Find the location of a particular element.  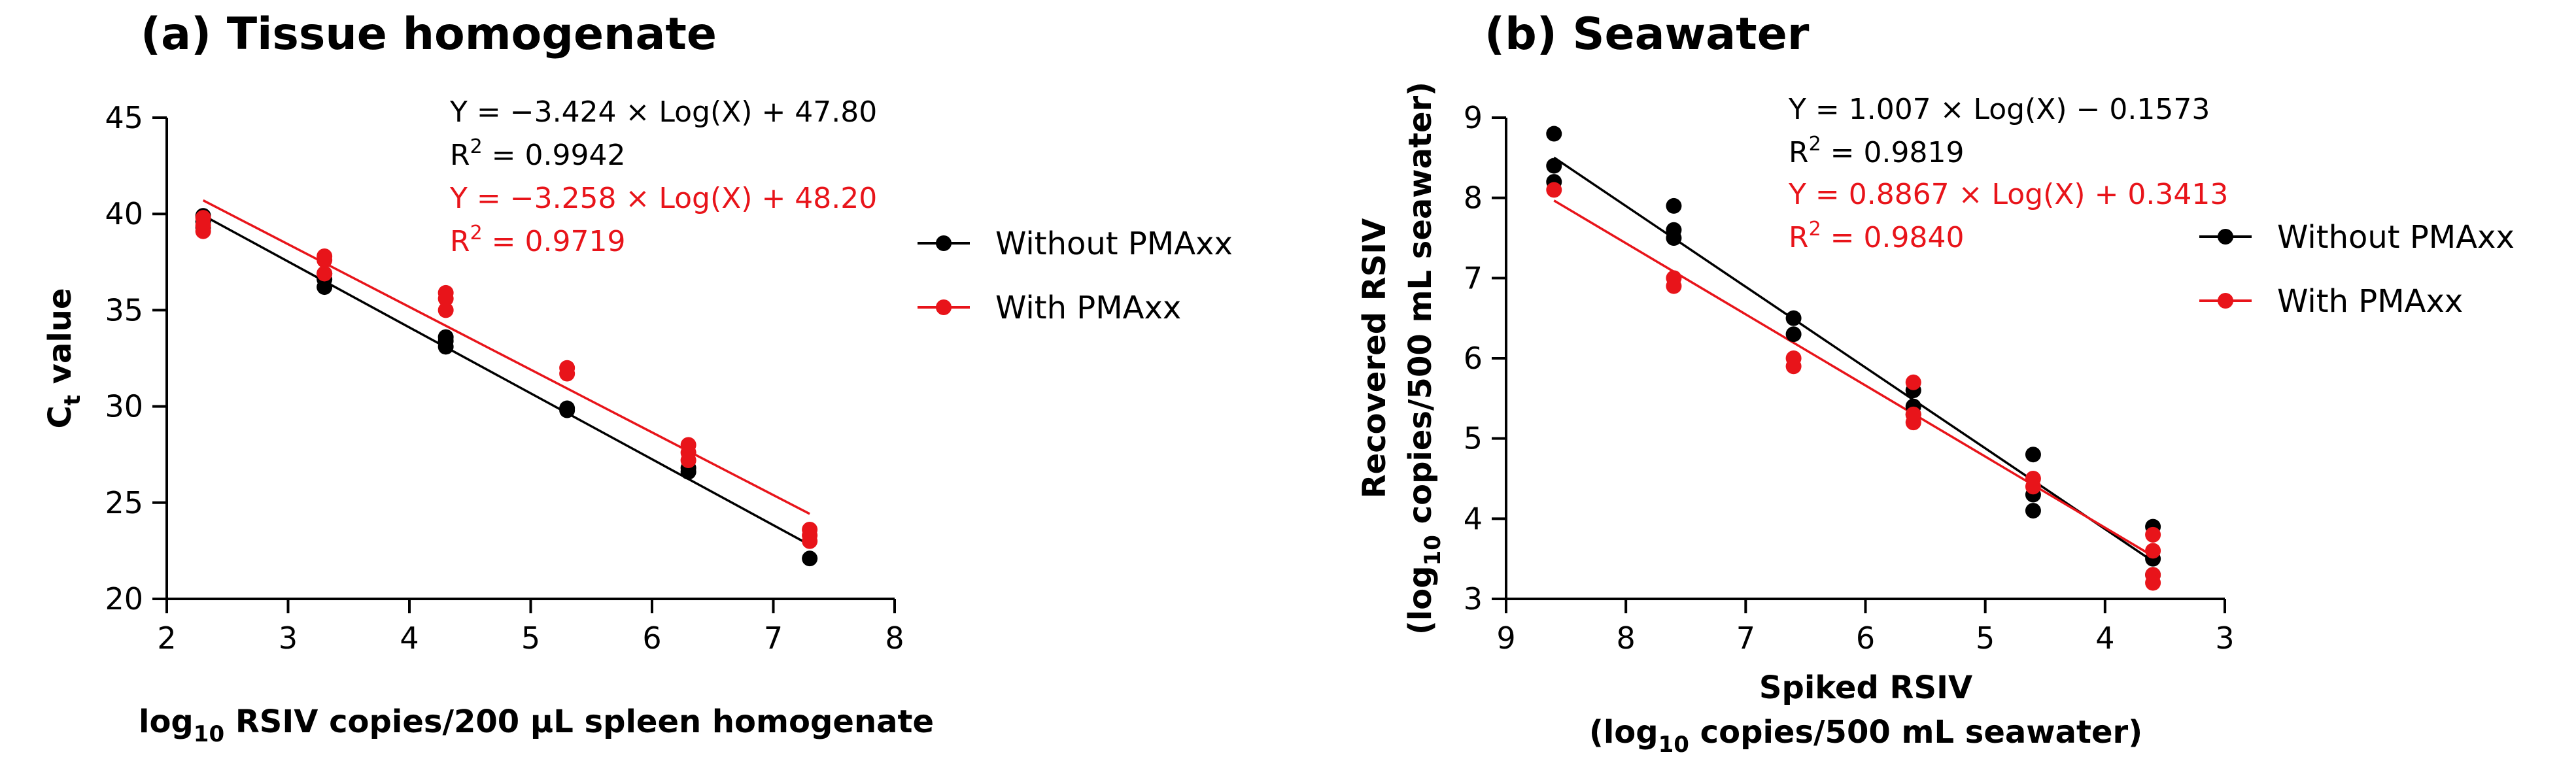

panel-b-y-tick-label: 9 is located at coordinates (1474, 117).